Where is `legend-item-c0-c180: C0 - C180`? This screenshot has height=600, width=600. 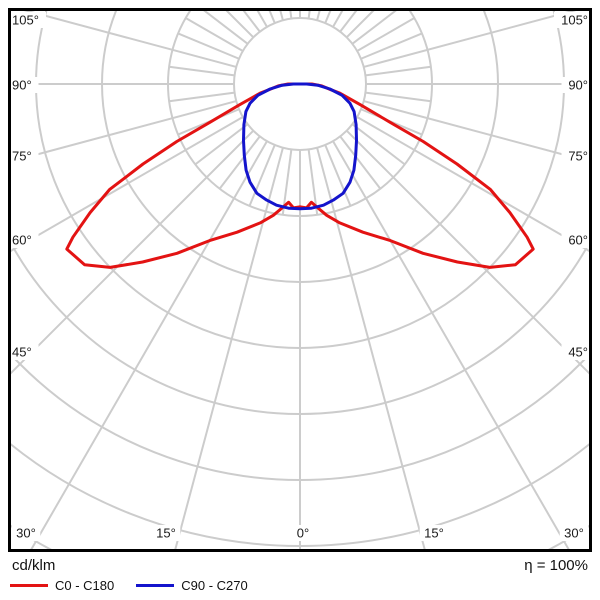
legend-item-c0-c180: C0 - C180 is located at coordinates (62, 585).